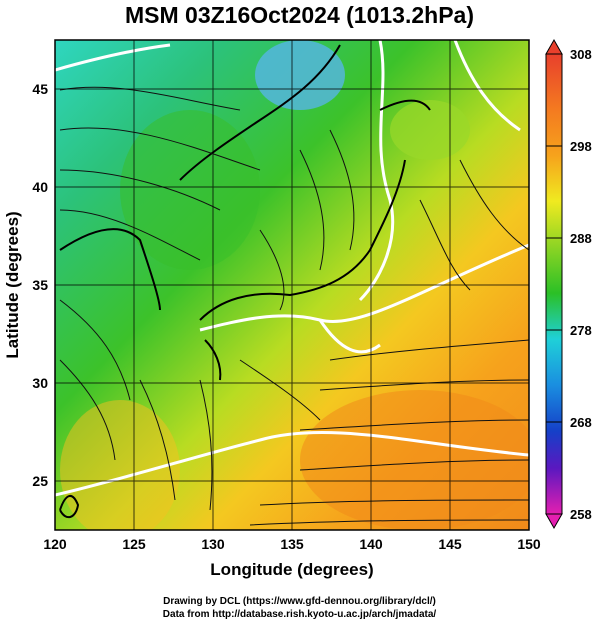 The image size is (599, 625). Describe the element at coordinates (291, 569) in the screenshot. I see `x-axis-title: Longitude (degrees)` at that location.